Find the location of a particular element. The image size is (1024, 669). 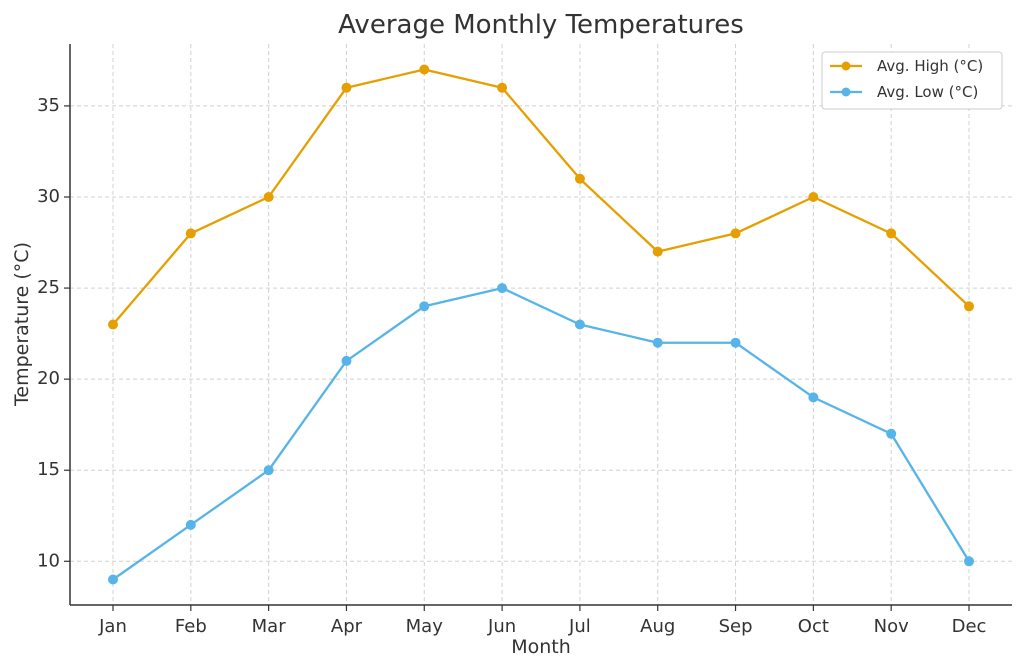

chart-title: Average Monthly Temperatures is located at coordinates (541, 25).